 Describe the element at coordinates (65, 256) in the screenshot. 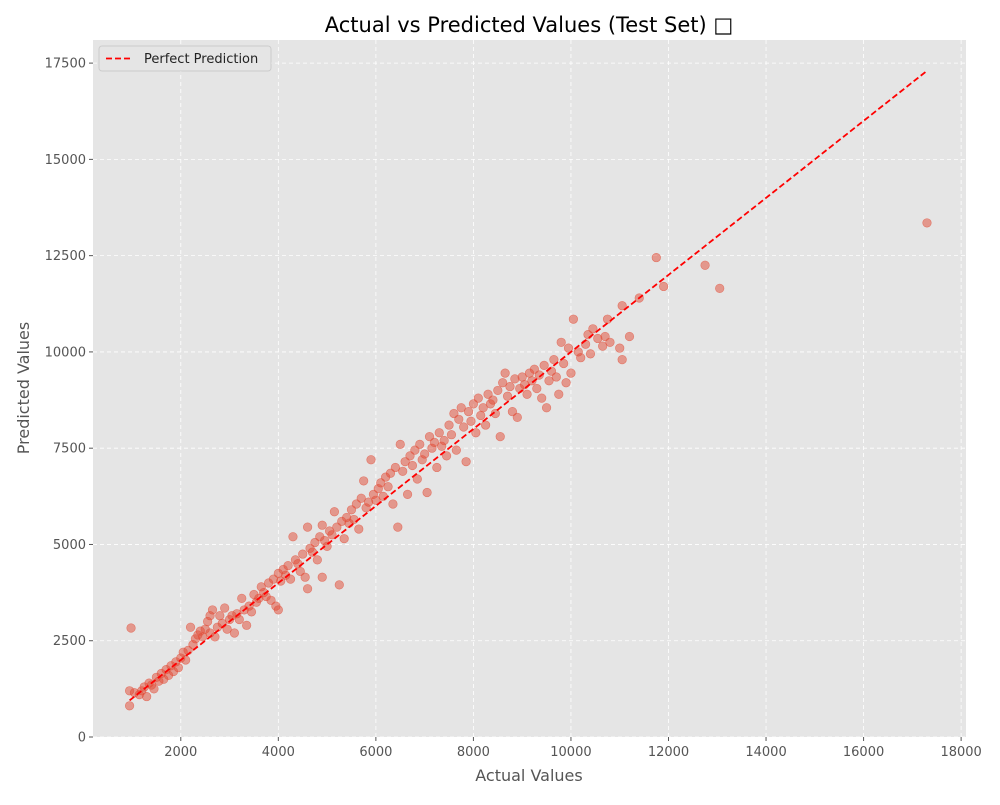

I see `y-tick-label: 12500` at that location.